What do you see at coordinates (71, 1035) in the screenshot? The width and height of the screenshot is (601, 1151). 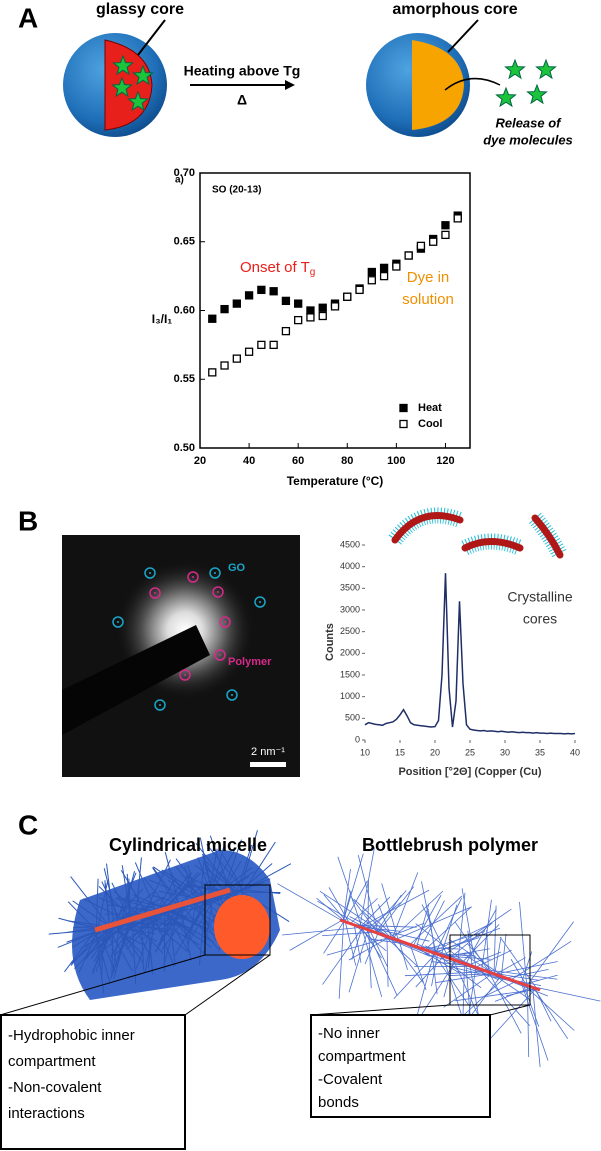 I see `box-line: -Hydrophobic inner` at bounding box center [71, 1035].